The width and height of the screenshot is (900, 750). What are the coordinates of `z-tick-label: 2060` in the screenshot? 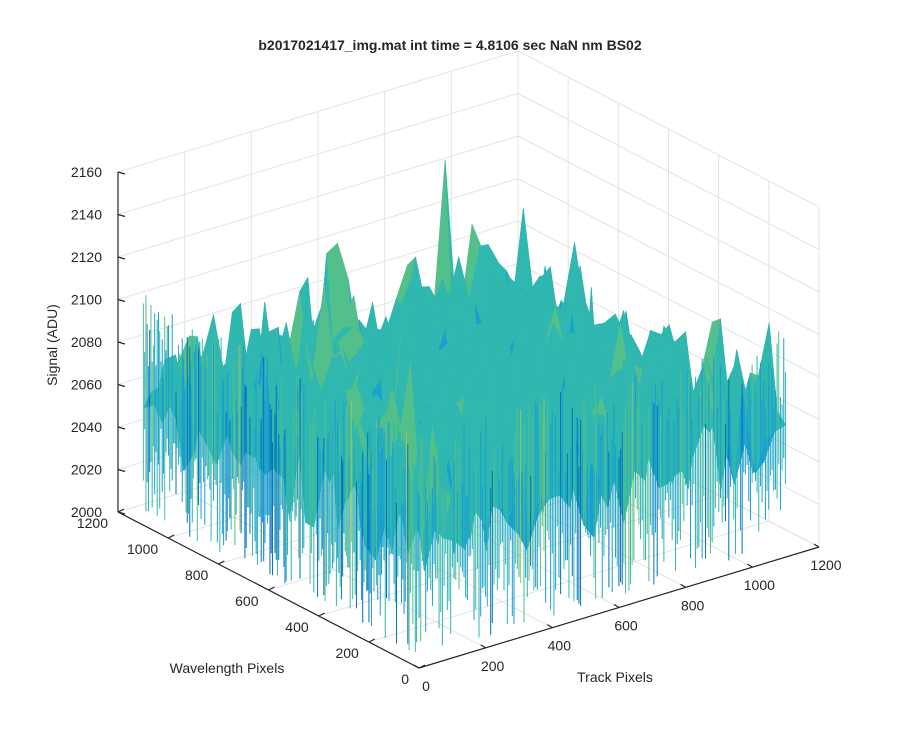 It's located at (86, 385).